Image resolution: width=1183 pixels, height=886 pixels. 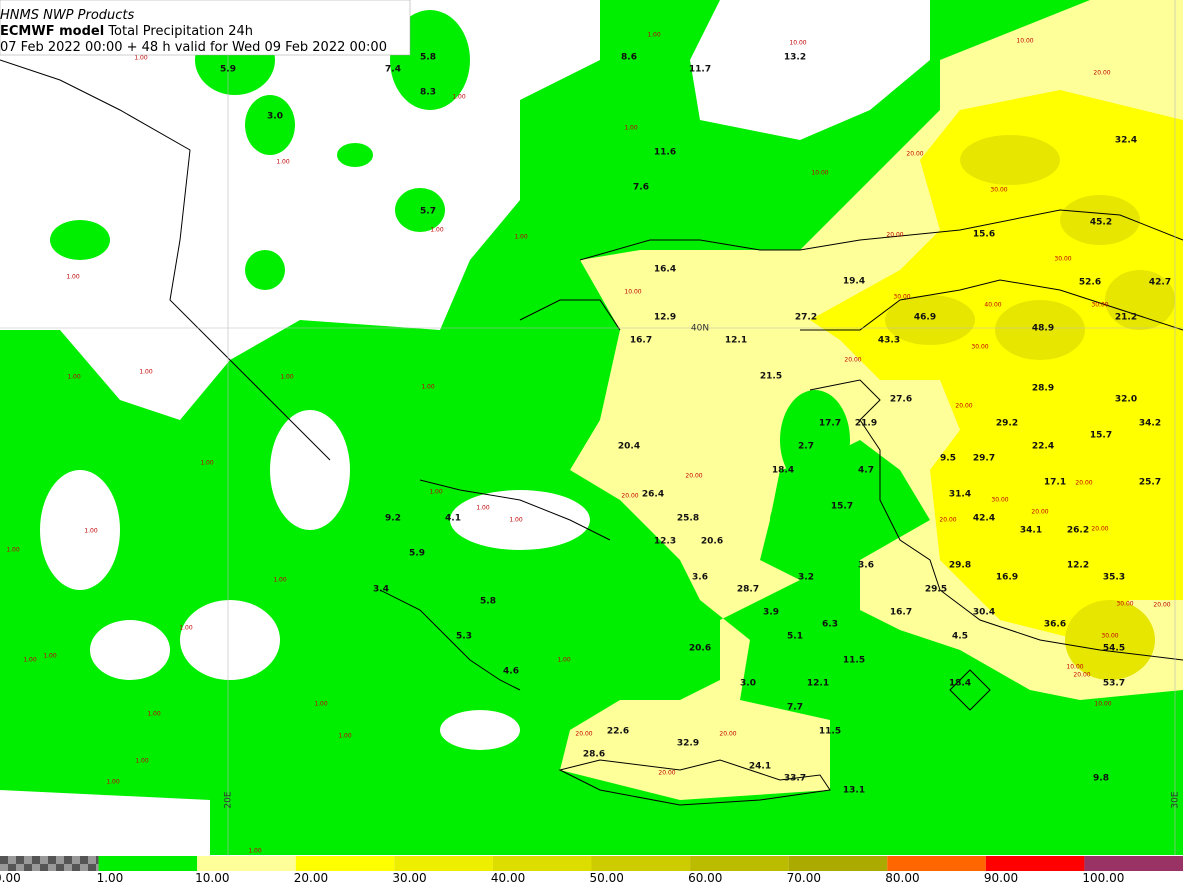 What do you see at coordinates (464, 637) in the screenshot?
I see `point-value: 5.3` at bounding box center [464, 637].